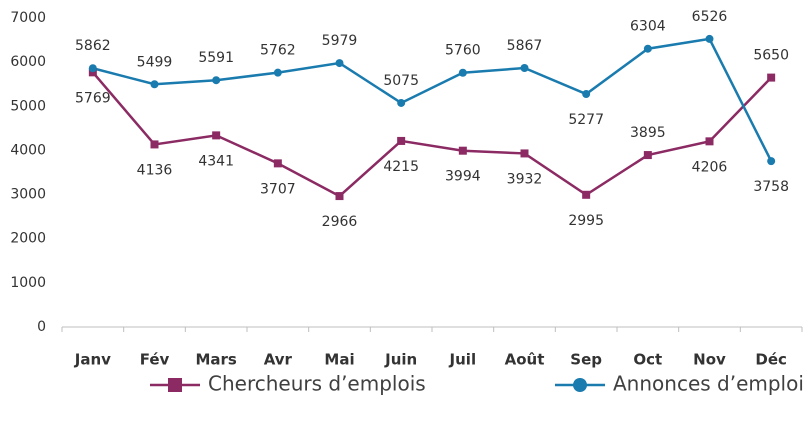 This screenshot has width=804, height=427. Describe the element at coordinates (317, 384) in the screenshot. I see `legend-label: Chercheurs d’emplois` at that location.